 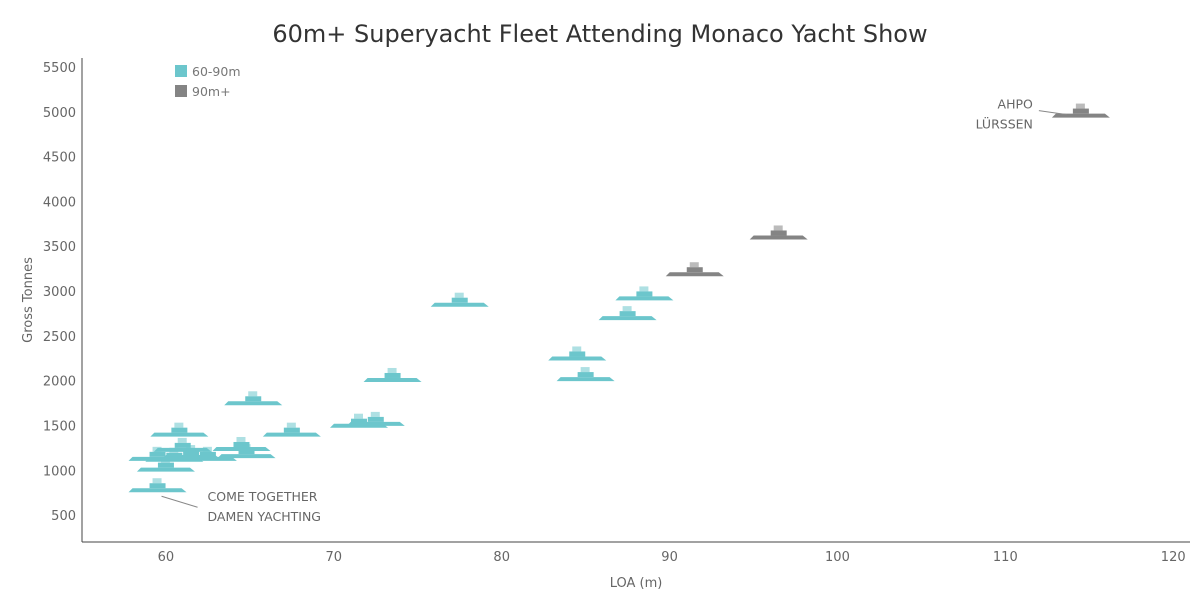 I want to click on legend: 60-90m 90m+, so click(x=208, y=81).